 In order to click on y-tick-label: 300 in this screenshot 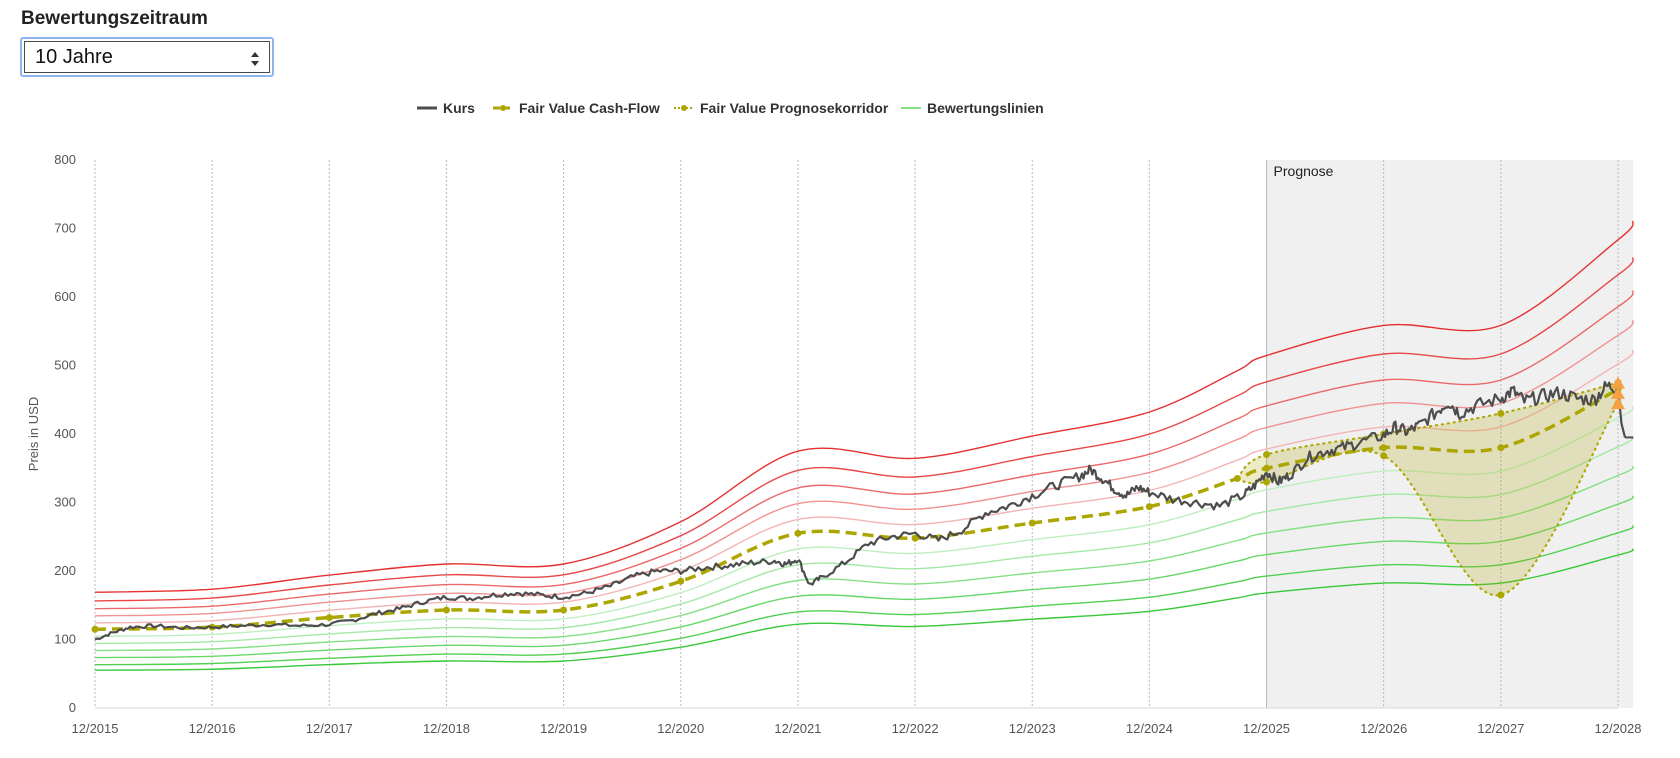, I will do `click(65, 502)`.